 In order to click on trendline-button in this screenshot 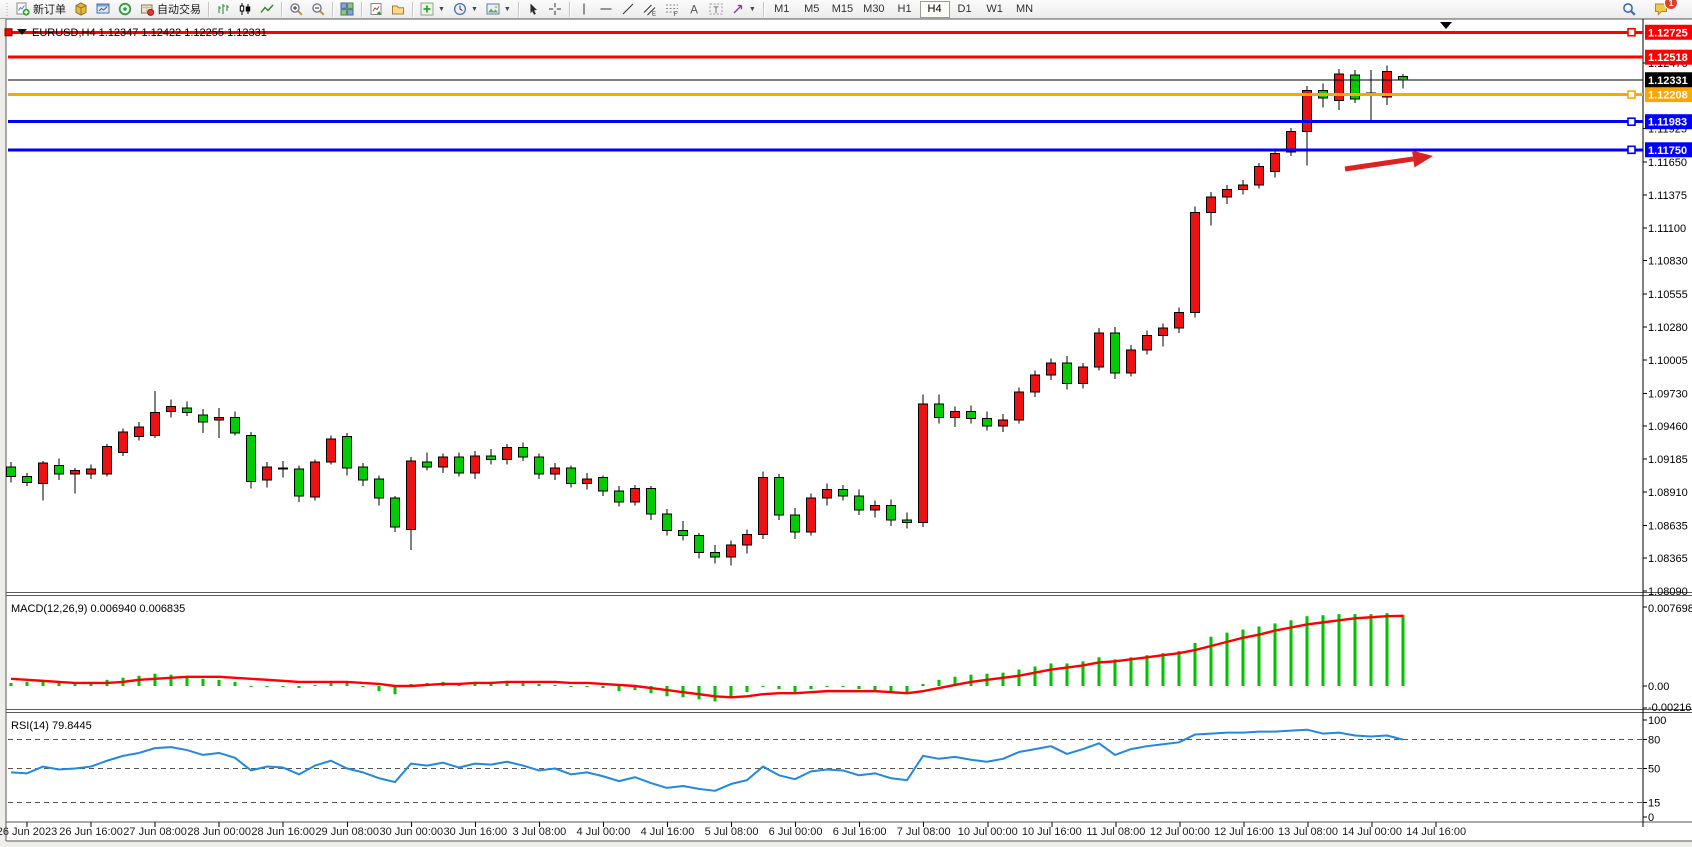, I will do `click(628, 9)`.